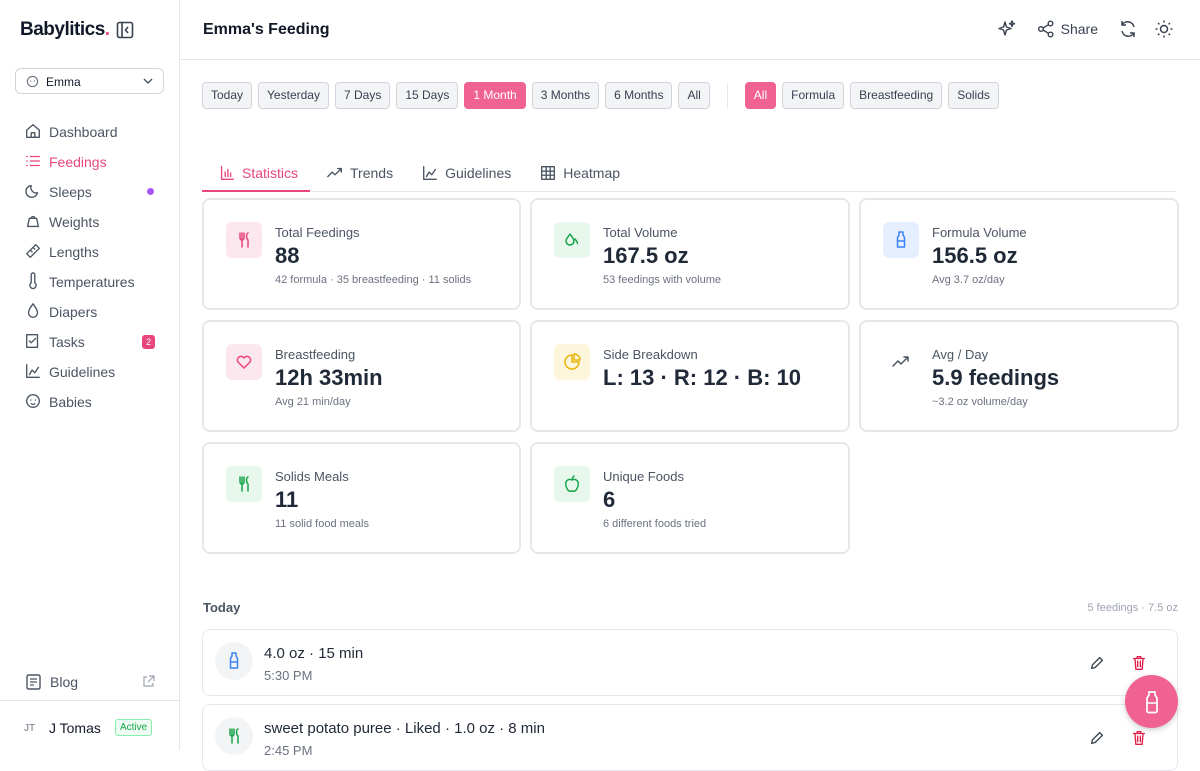 The image size is (1200, 771). Describe the element at coordinates (74, 252) in the screenshot. I see `nav-label: Lengths` at that location.